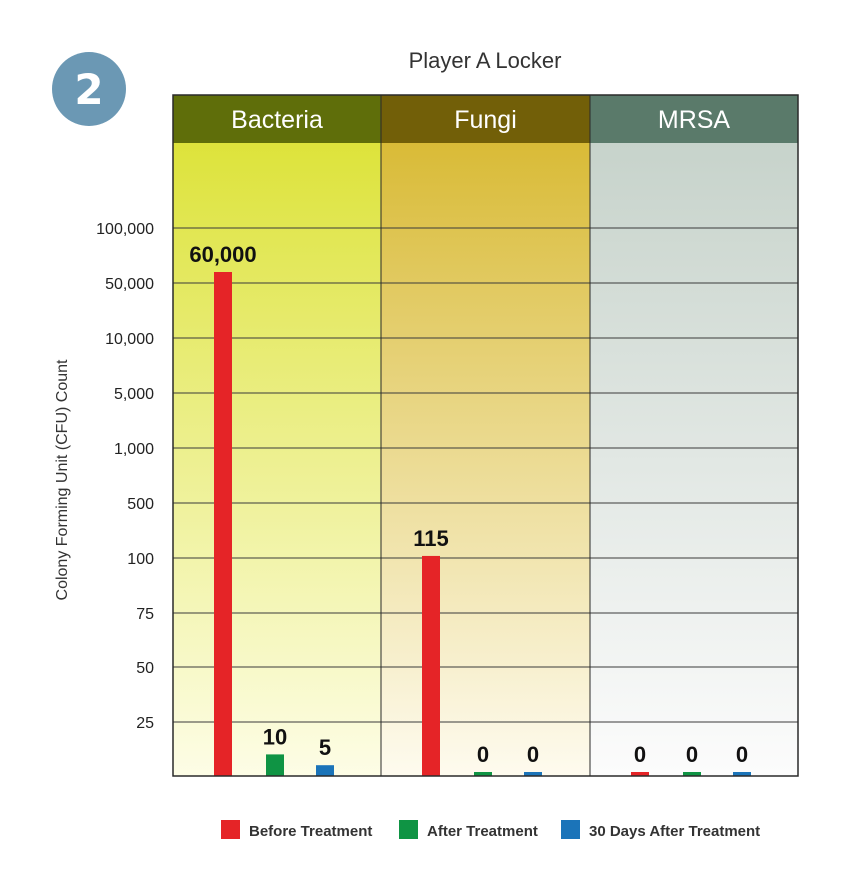 The height and width of the screenshot is (890, 850). I want to click on value-label-bacteria-before-treatment: 60,000, so click(222, 254).